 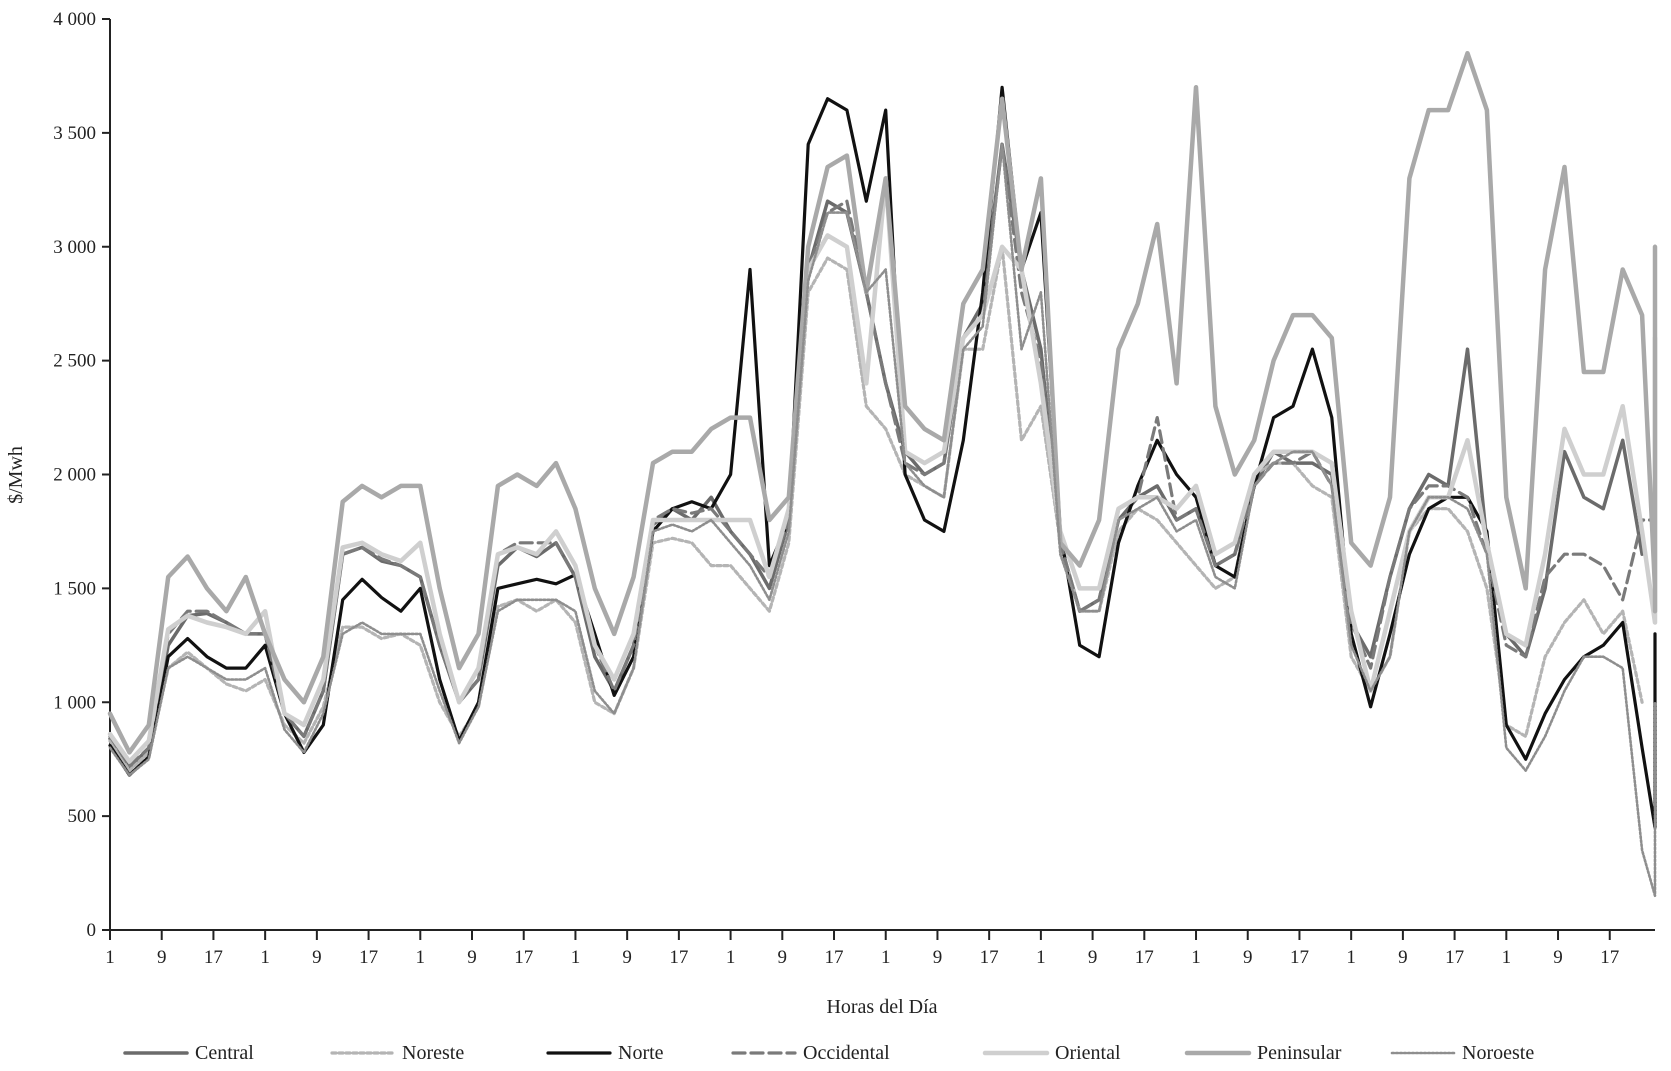 What do you see at coordinates (1498, 1053) in the screenshot?
I see `legend-label-noroeste: Noroeste` at bounding box center [1498, 1053].